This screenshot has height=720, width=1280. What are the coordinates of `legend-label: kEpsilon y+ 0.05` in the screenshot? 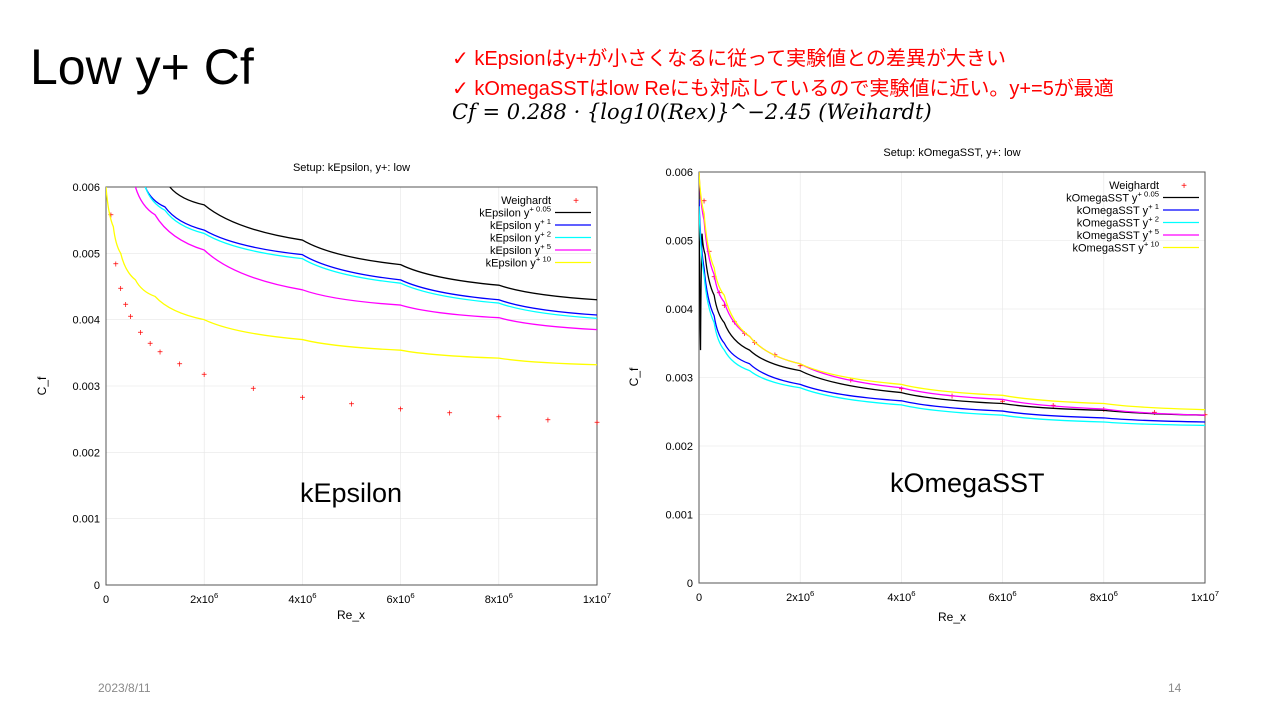 It's located at (515, 212).